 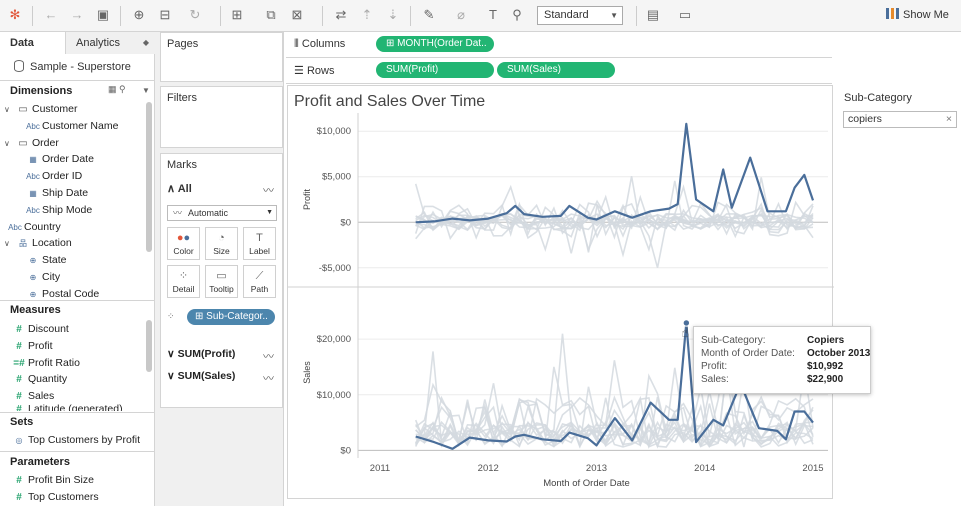 What do you see at coordinates (33, 227) in the screenshot?
I see `dimension-item: Abc Country` at bounding box center [33, 227].